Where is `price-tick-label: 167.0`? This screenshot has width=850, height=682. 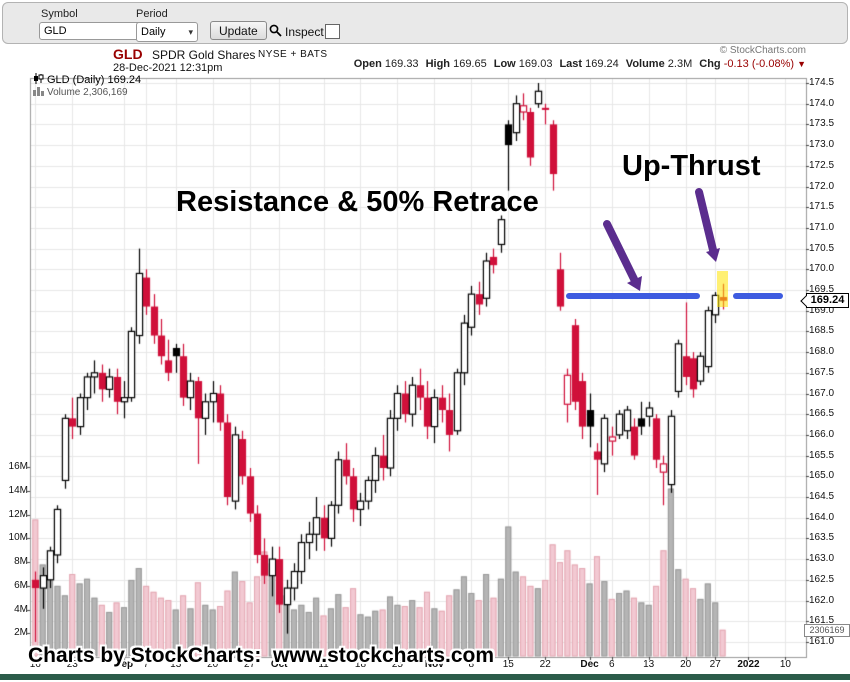
price-tick-label: 167.0 is located at coordinates (822, 393).